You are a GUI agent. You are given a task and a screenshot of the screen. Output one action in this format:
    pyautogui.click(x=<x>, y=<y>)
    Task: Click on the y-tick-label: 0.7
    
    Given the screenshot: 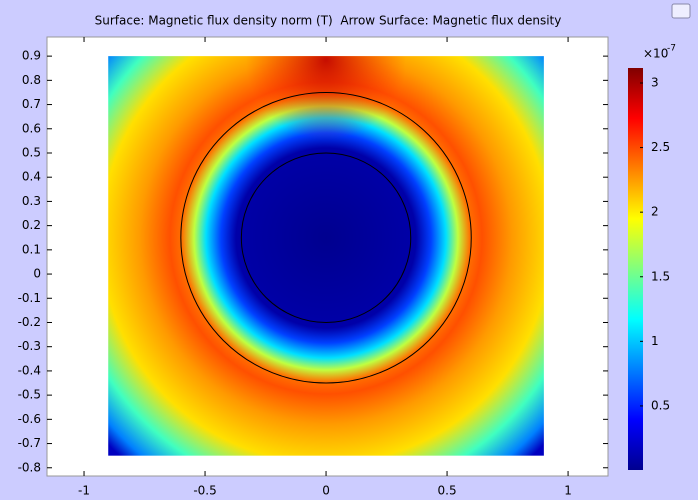 What is the action you would take?
    pyautogui.click(x=31, y=104)
    